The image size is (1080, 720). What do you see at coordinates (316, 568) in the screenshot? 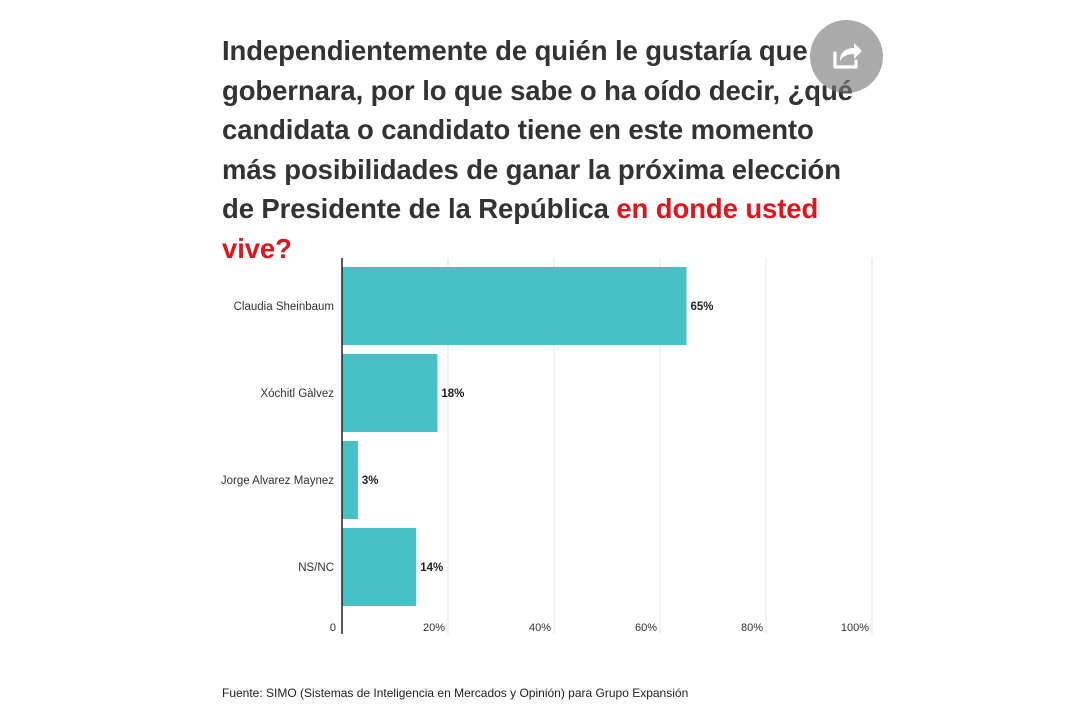
I see `category-label: NS/NC` at bounding box center [316, 568].